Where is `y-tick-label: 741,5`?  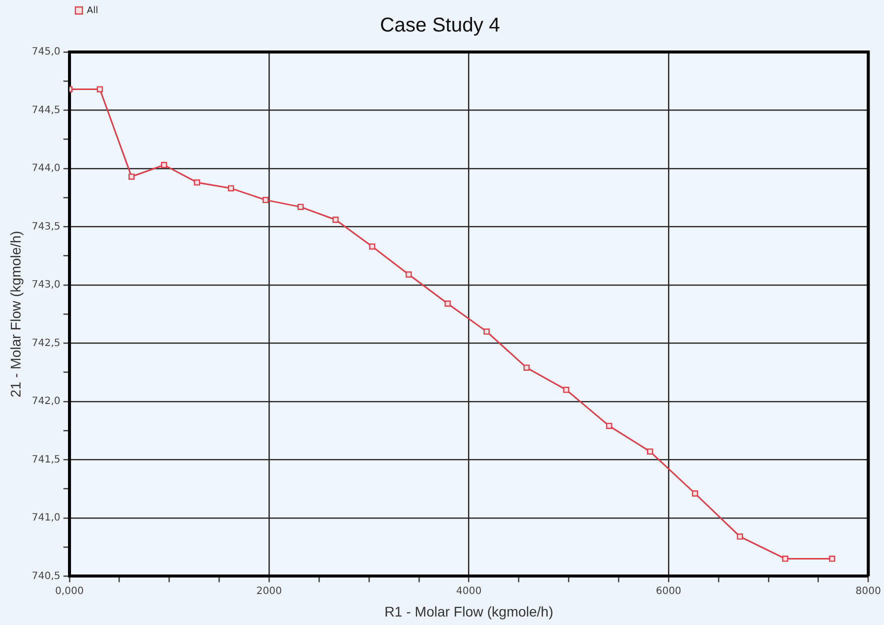
y-tick-label: 741,5 is located at coordinates (46, 460).